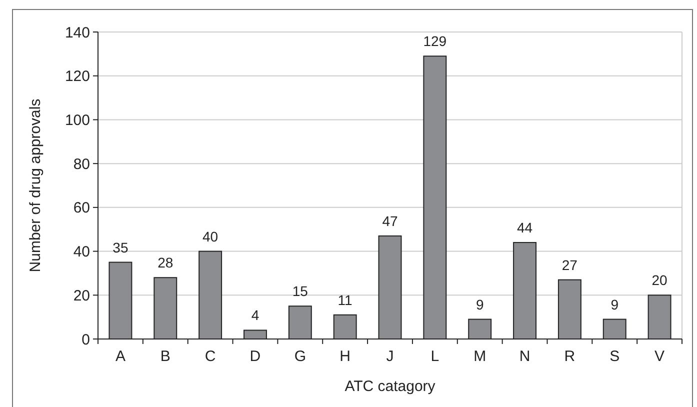  I want to click on data-label: 35, so click(120, 247).